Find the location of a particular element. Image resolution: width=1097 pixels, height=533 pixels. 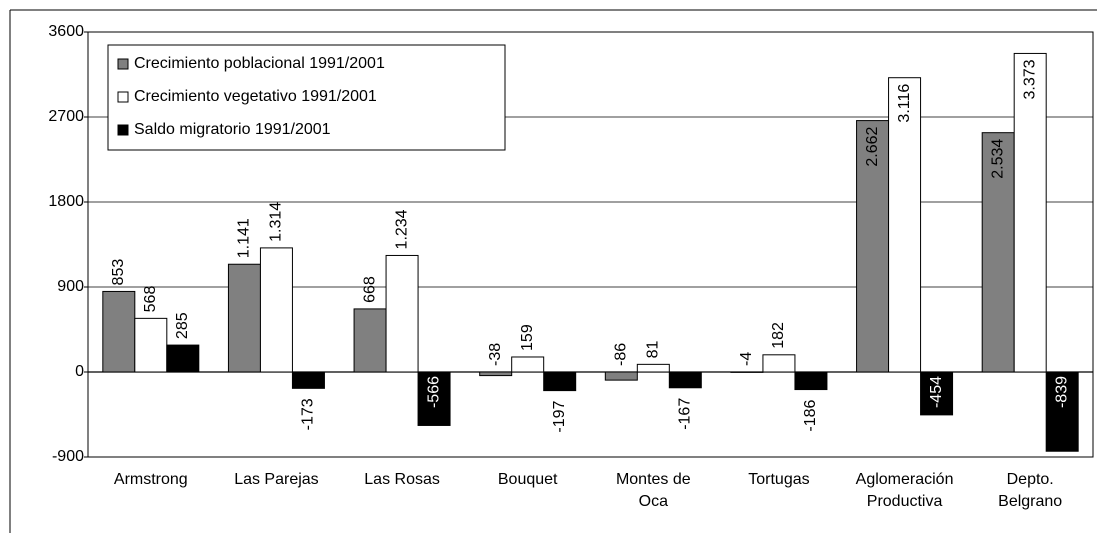

data-label: -173 is located at coordinates (308, 414).